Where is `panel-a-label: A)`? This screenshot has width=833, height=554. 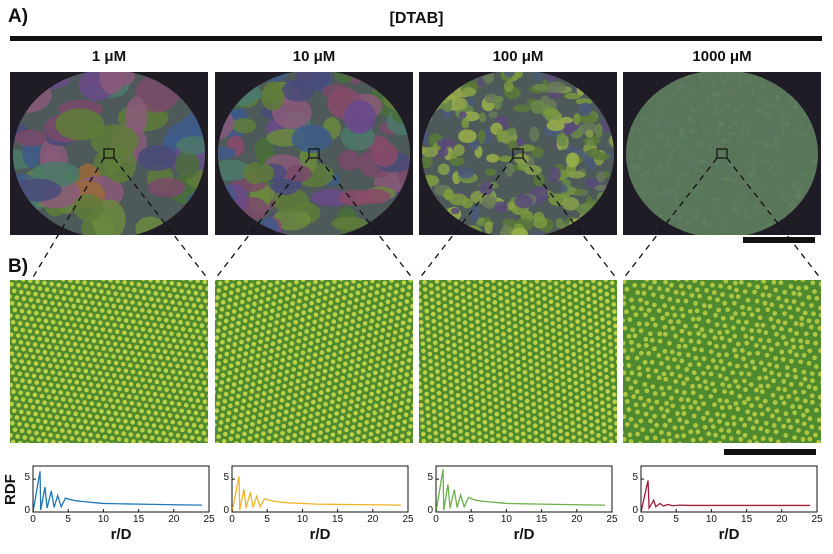
panel-a-label: A) is located at coordinates (18, 16).